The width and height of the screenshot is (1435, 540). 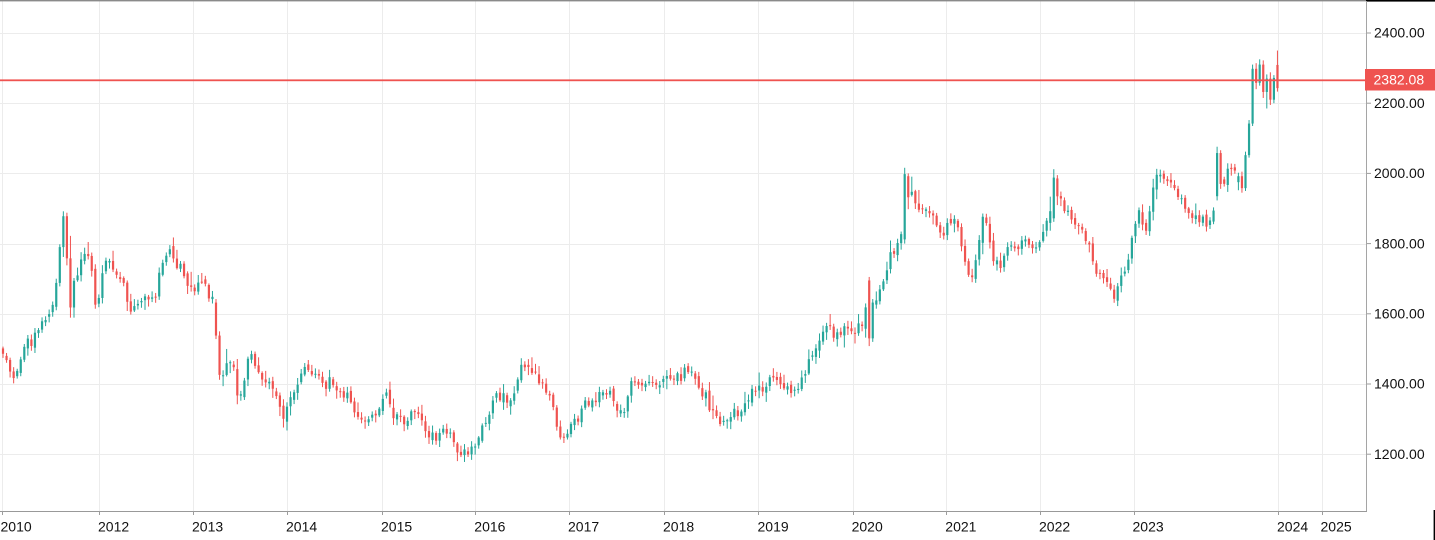 I want to click on svg-text: 2017, so click(x=583, y=527).